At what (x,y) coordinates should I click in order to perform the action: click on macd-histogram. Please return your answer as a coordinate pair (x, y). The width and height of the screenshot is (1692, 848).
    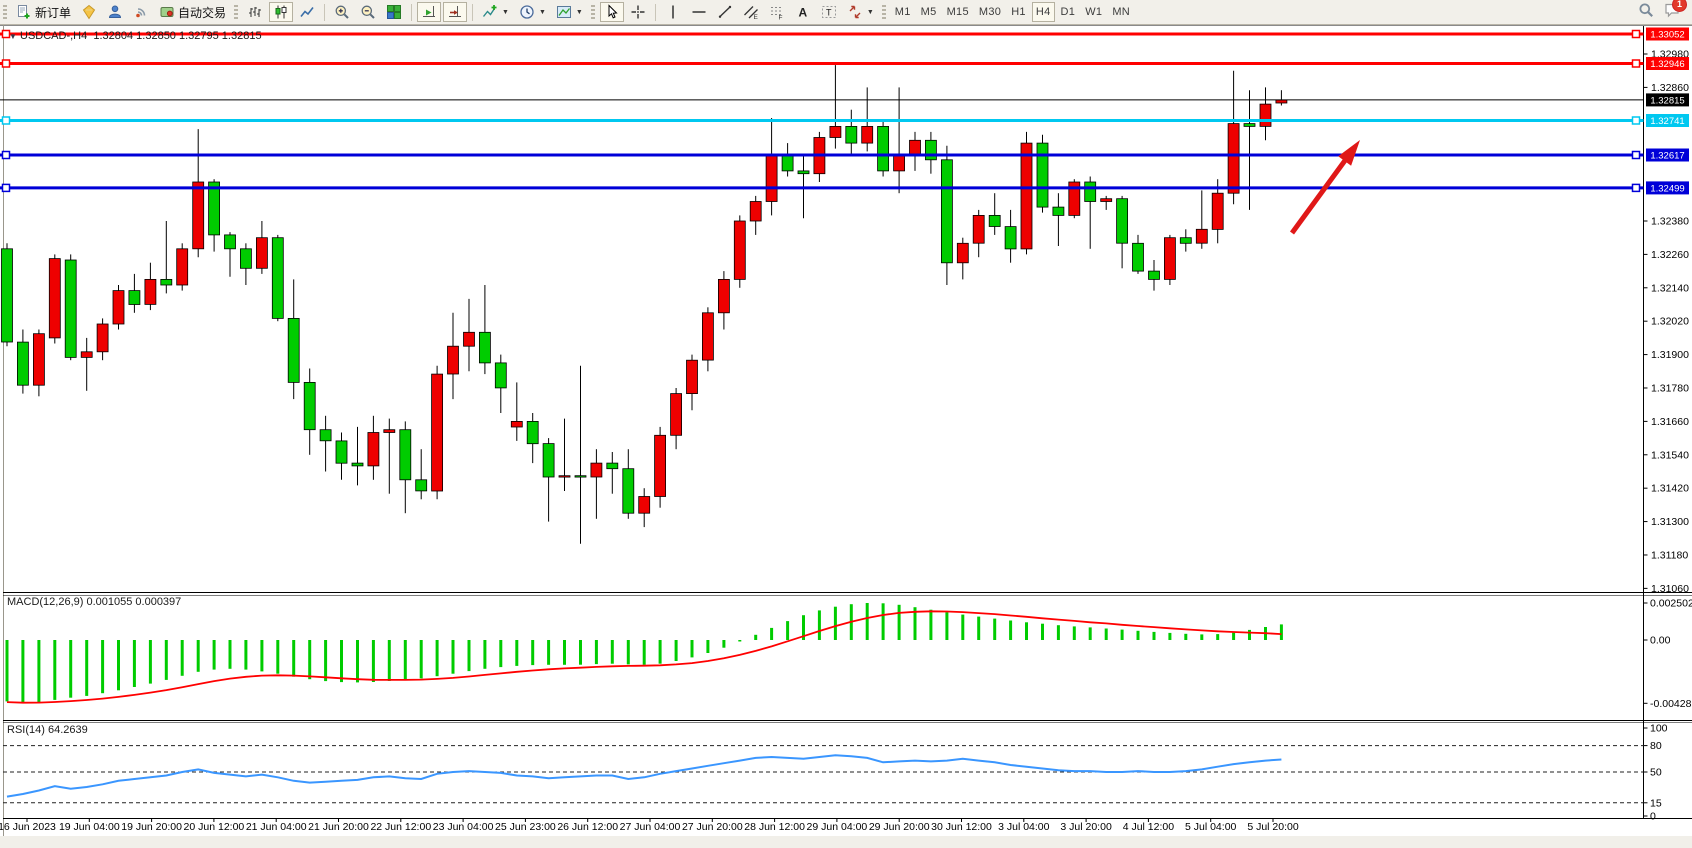
    Looking at the image, I should click on (644, 653).